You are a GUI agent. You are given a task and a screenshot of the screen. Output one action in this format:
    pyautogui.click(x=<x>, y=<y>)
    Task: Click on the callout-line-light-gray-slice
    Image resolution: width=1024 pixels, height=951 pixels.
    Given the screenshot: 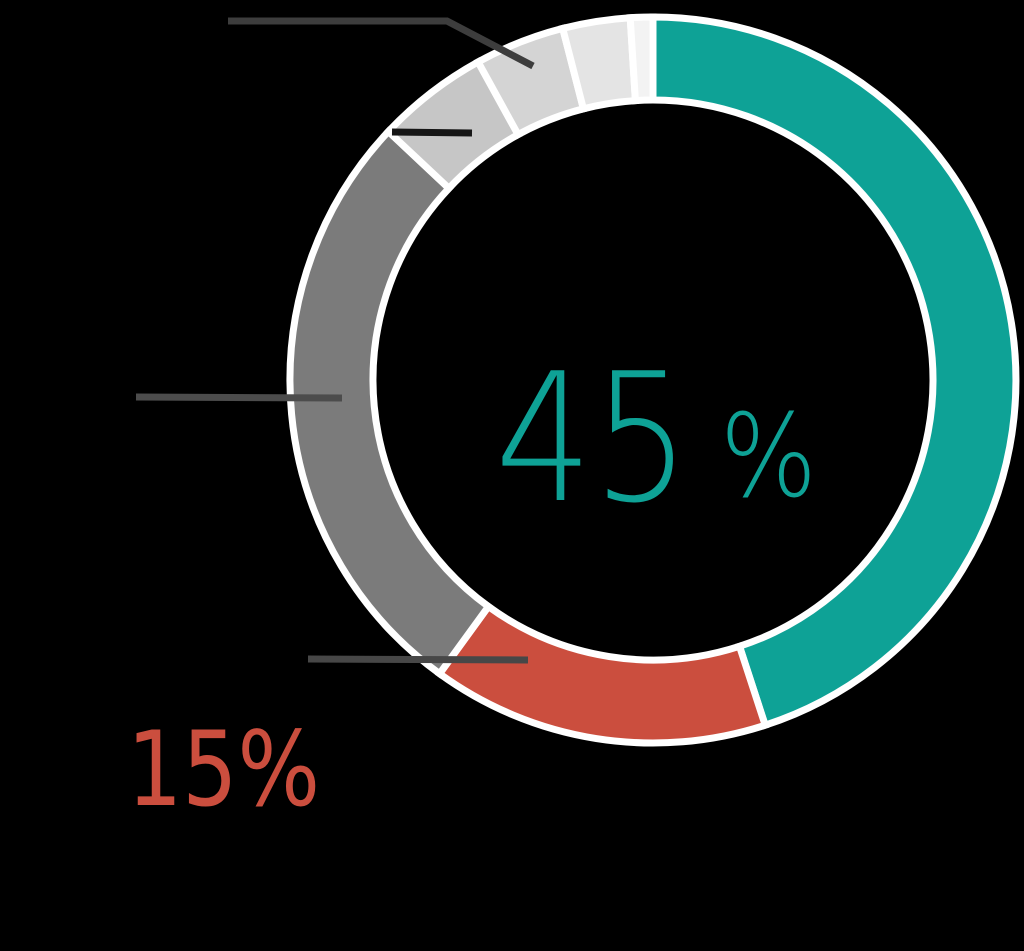 What is the action you would take?
    pyautogui.click(x=381, y=43)
    